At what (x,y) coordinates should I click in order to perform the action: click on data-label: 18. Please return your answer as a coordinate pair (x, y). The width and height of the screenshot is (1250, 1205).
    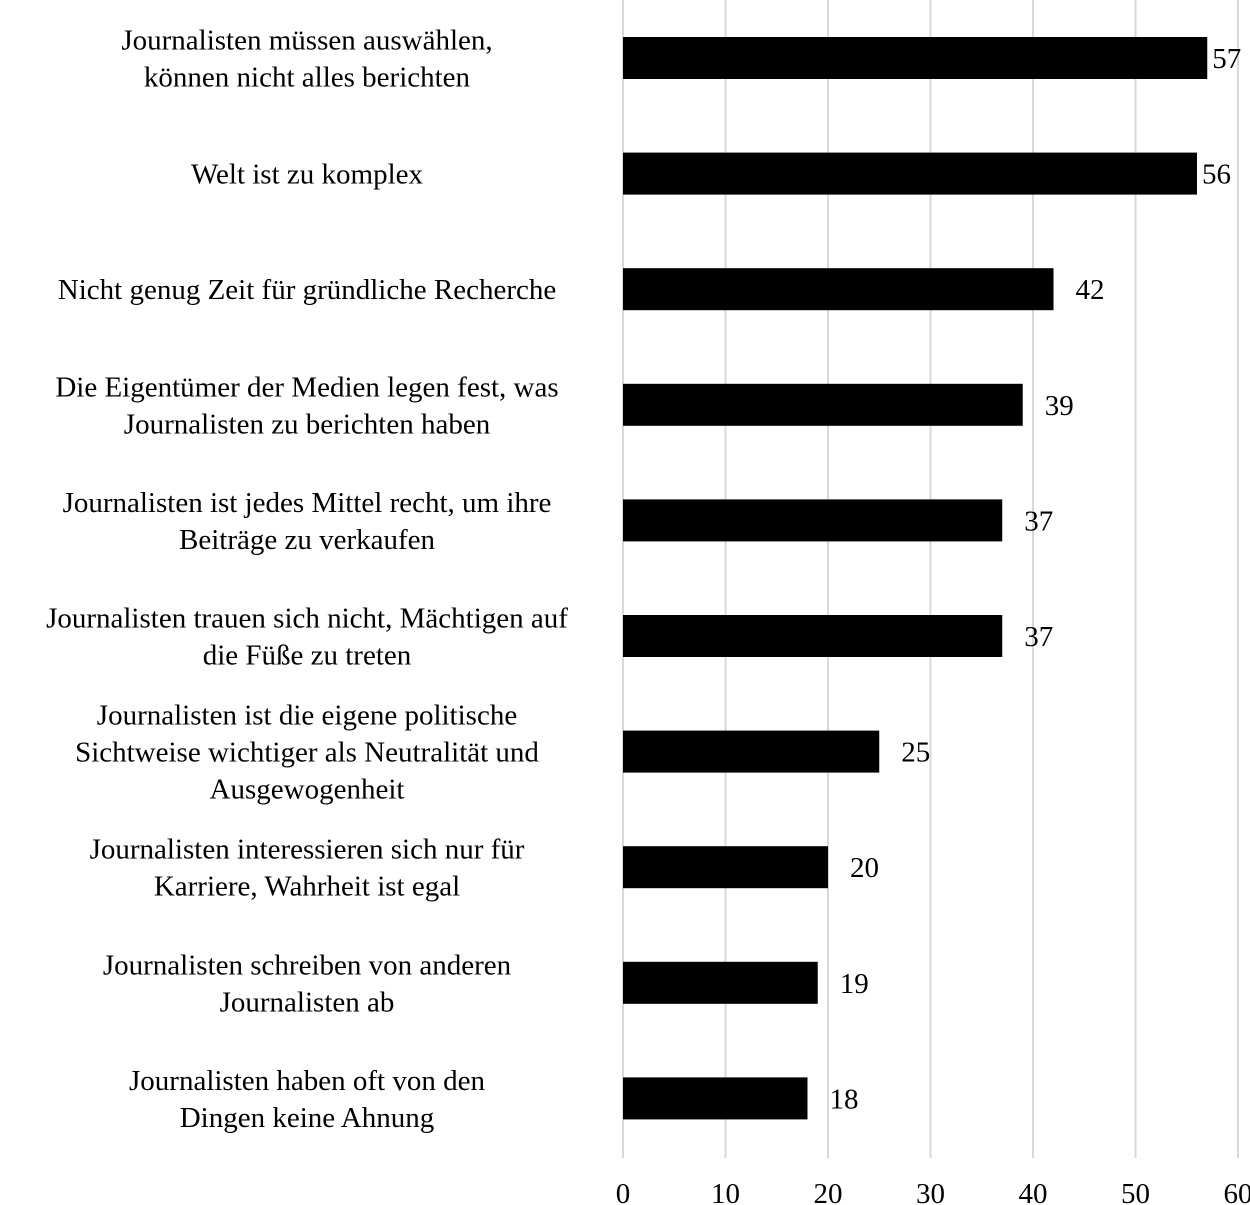
    Looking at the image, I should click on (844, 1099).